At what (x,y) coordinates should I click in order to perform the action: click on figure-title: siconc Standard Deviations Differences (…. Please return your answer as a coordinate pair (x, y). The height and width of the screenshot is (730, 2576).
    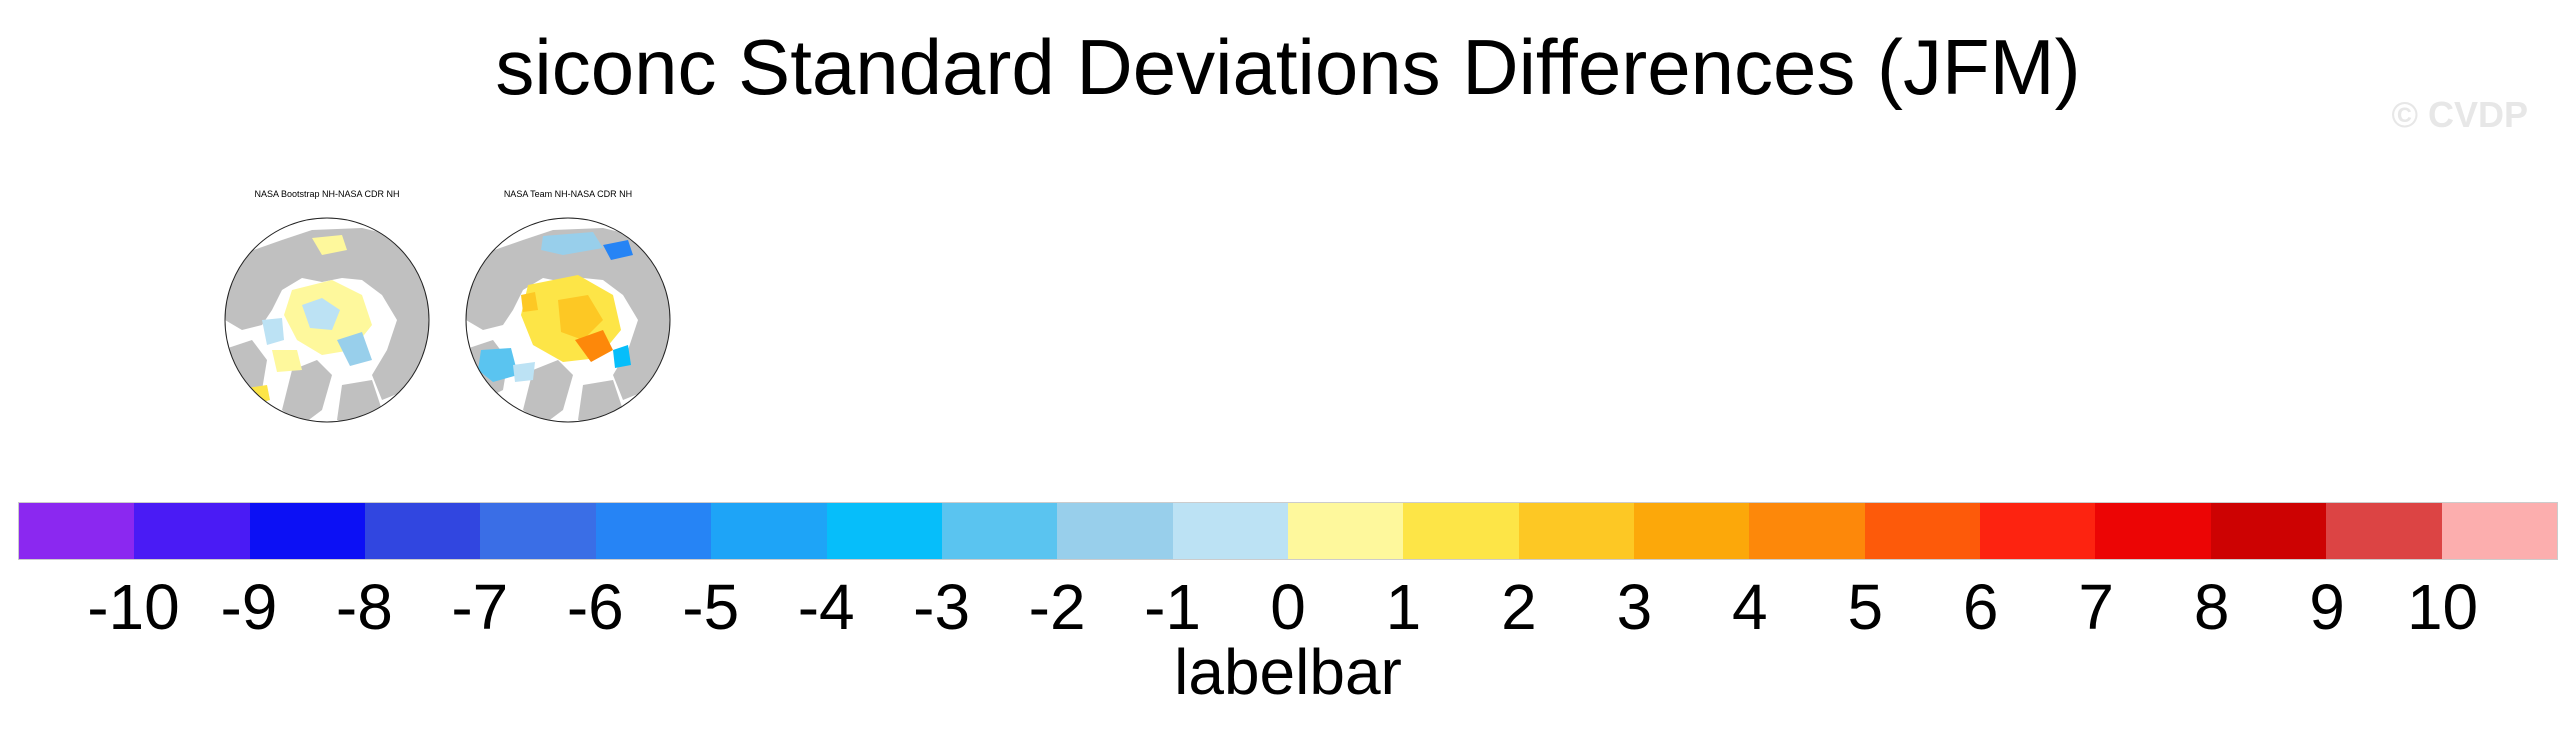
    Looking at the image, I should click on (1288, 67).